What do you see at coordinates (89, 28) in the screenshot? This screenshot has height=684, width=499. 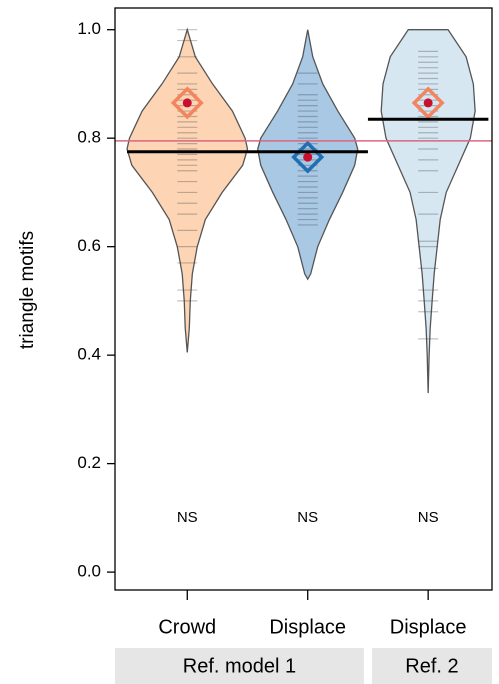 I see `y-tick-label: 1.0` at bounding box center [89, 28].